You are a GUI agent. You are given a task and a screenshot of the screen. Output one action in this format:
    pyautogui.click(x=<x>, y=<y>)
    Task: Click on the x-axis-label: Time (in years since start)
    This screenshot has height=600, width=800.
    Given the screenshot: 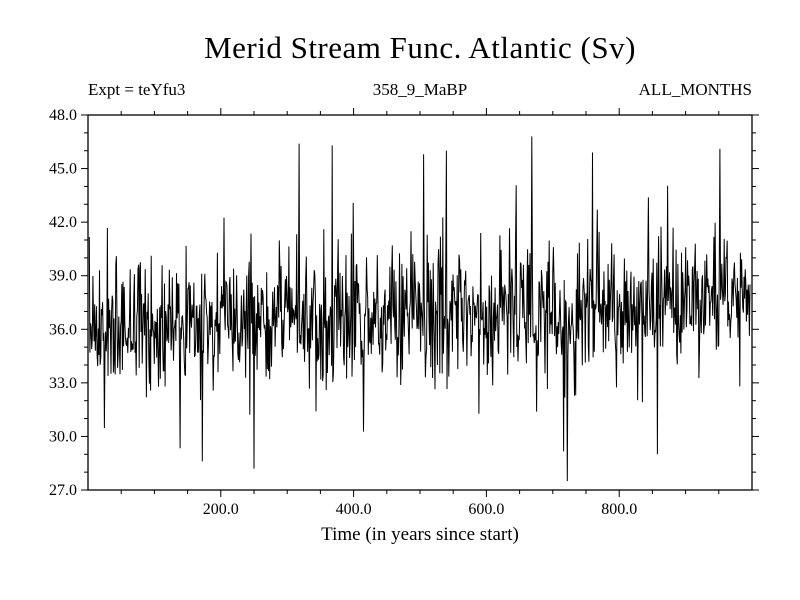 What is the action you would take?
    pyautogui.click(x=420, y=534)
    